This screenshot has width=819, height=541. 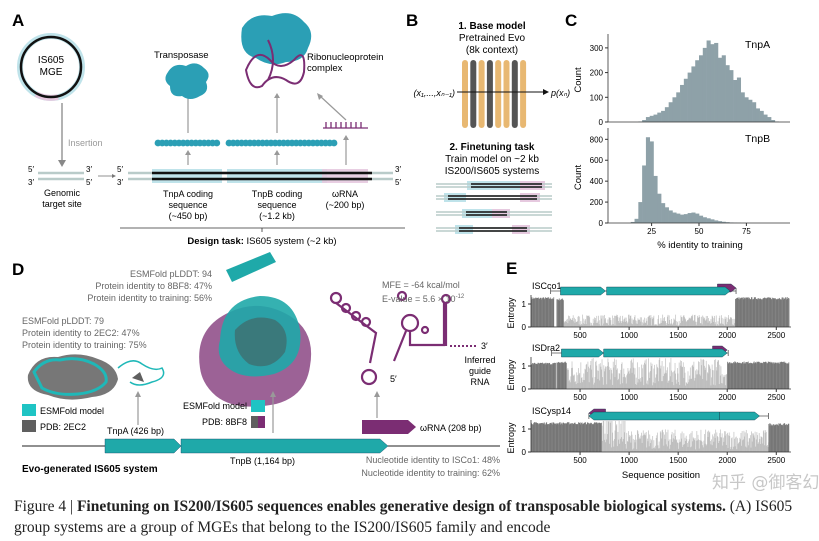 I want to click on finetuning-title: 2. Finetuning task, so click(x=491, y=147).